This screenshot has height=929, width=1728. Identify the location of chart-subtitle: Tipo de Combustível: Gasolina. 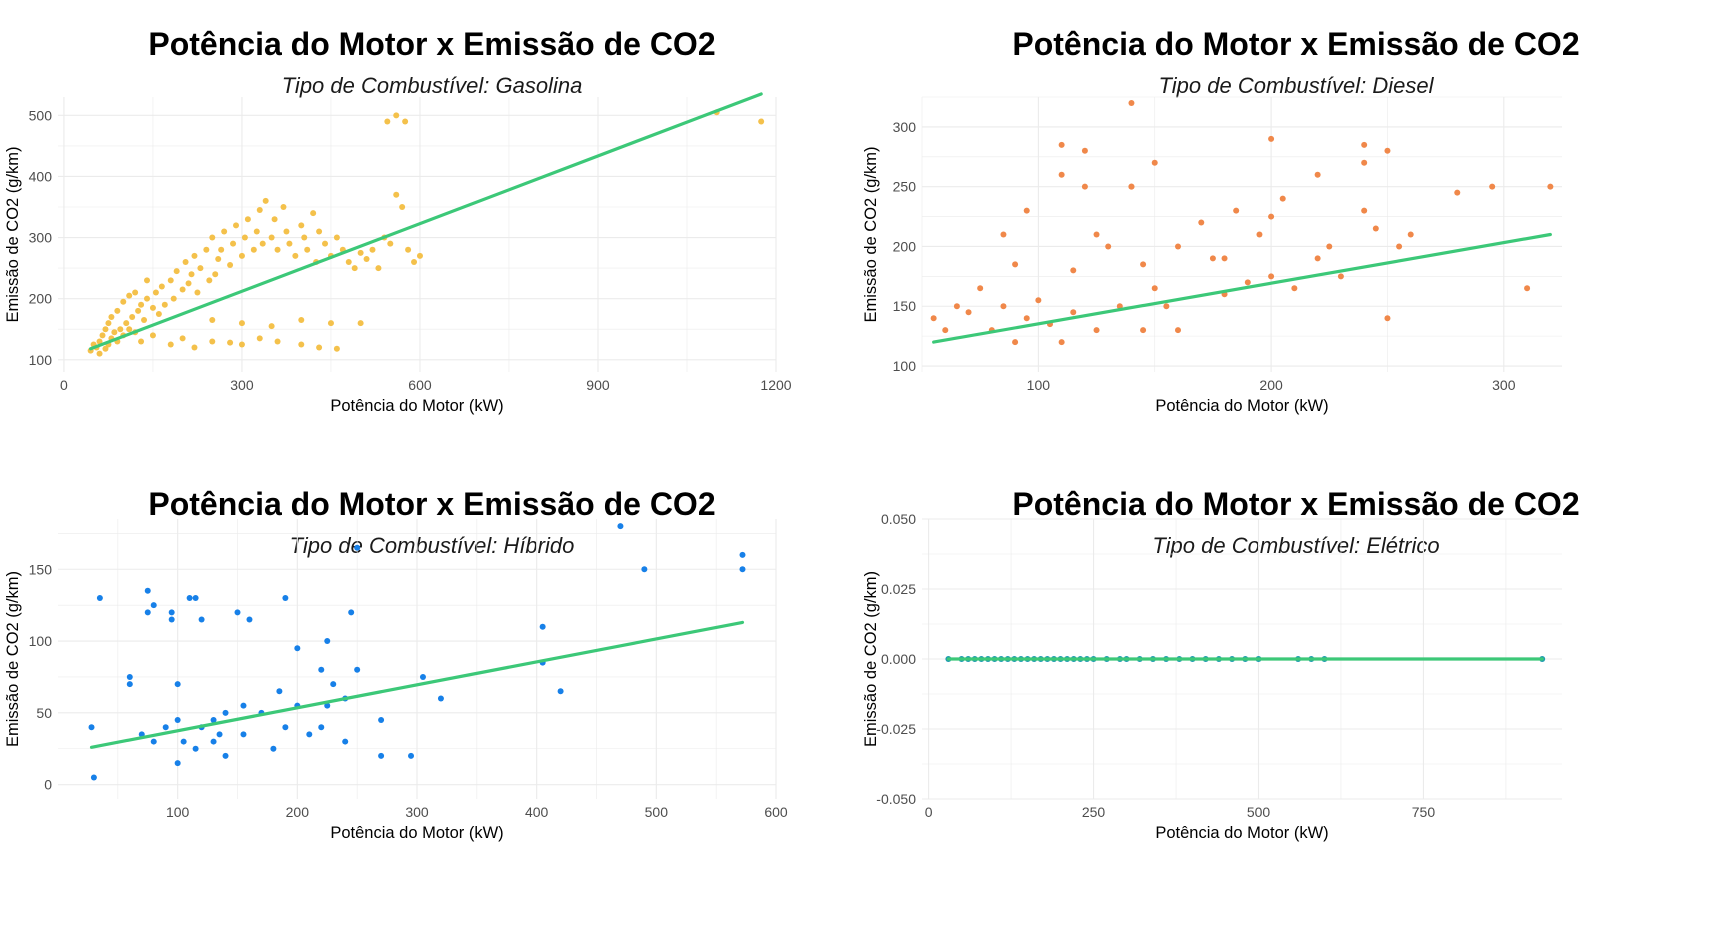
(432, 85).